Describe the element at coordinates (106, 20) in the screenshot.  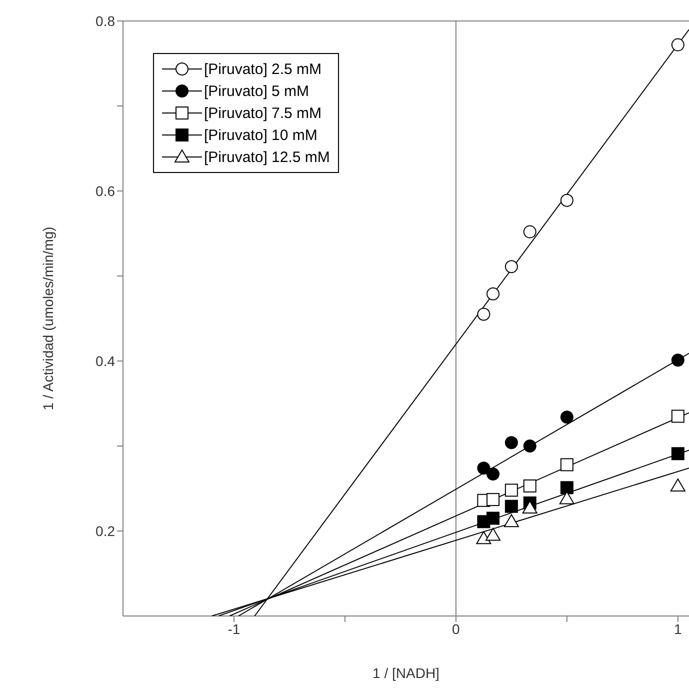
I see `y-tick-label: 0.8` at that location.